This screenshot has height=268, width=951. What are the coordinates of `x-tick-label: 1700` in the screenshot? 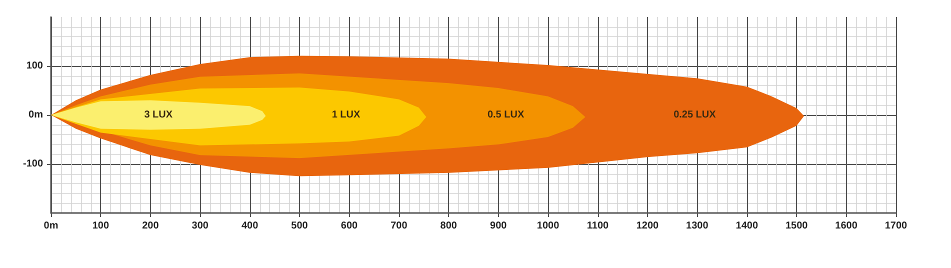 It's located at (896, 226).